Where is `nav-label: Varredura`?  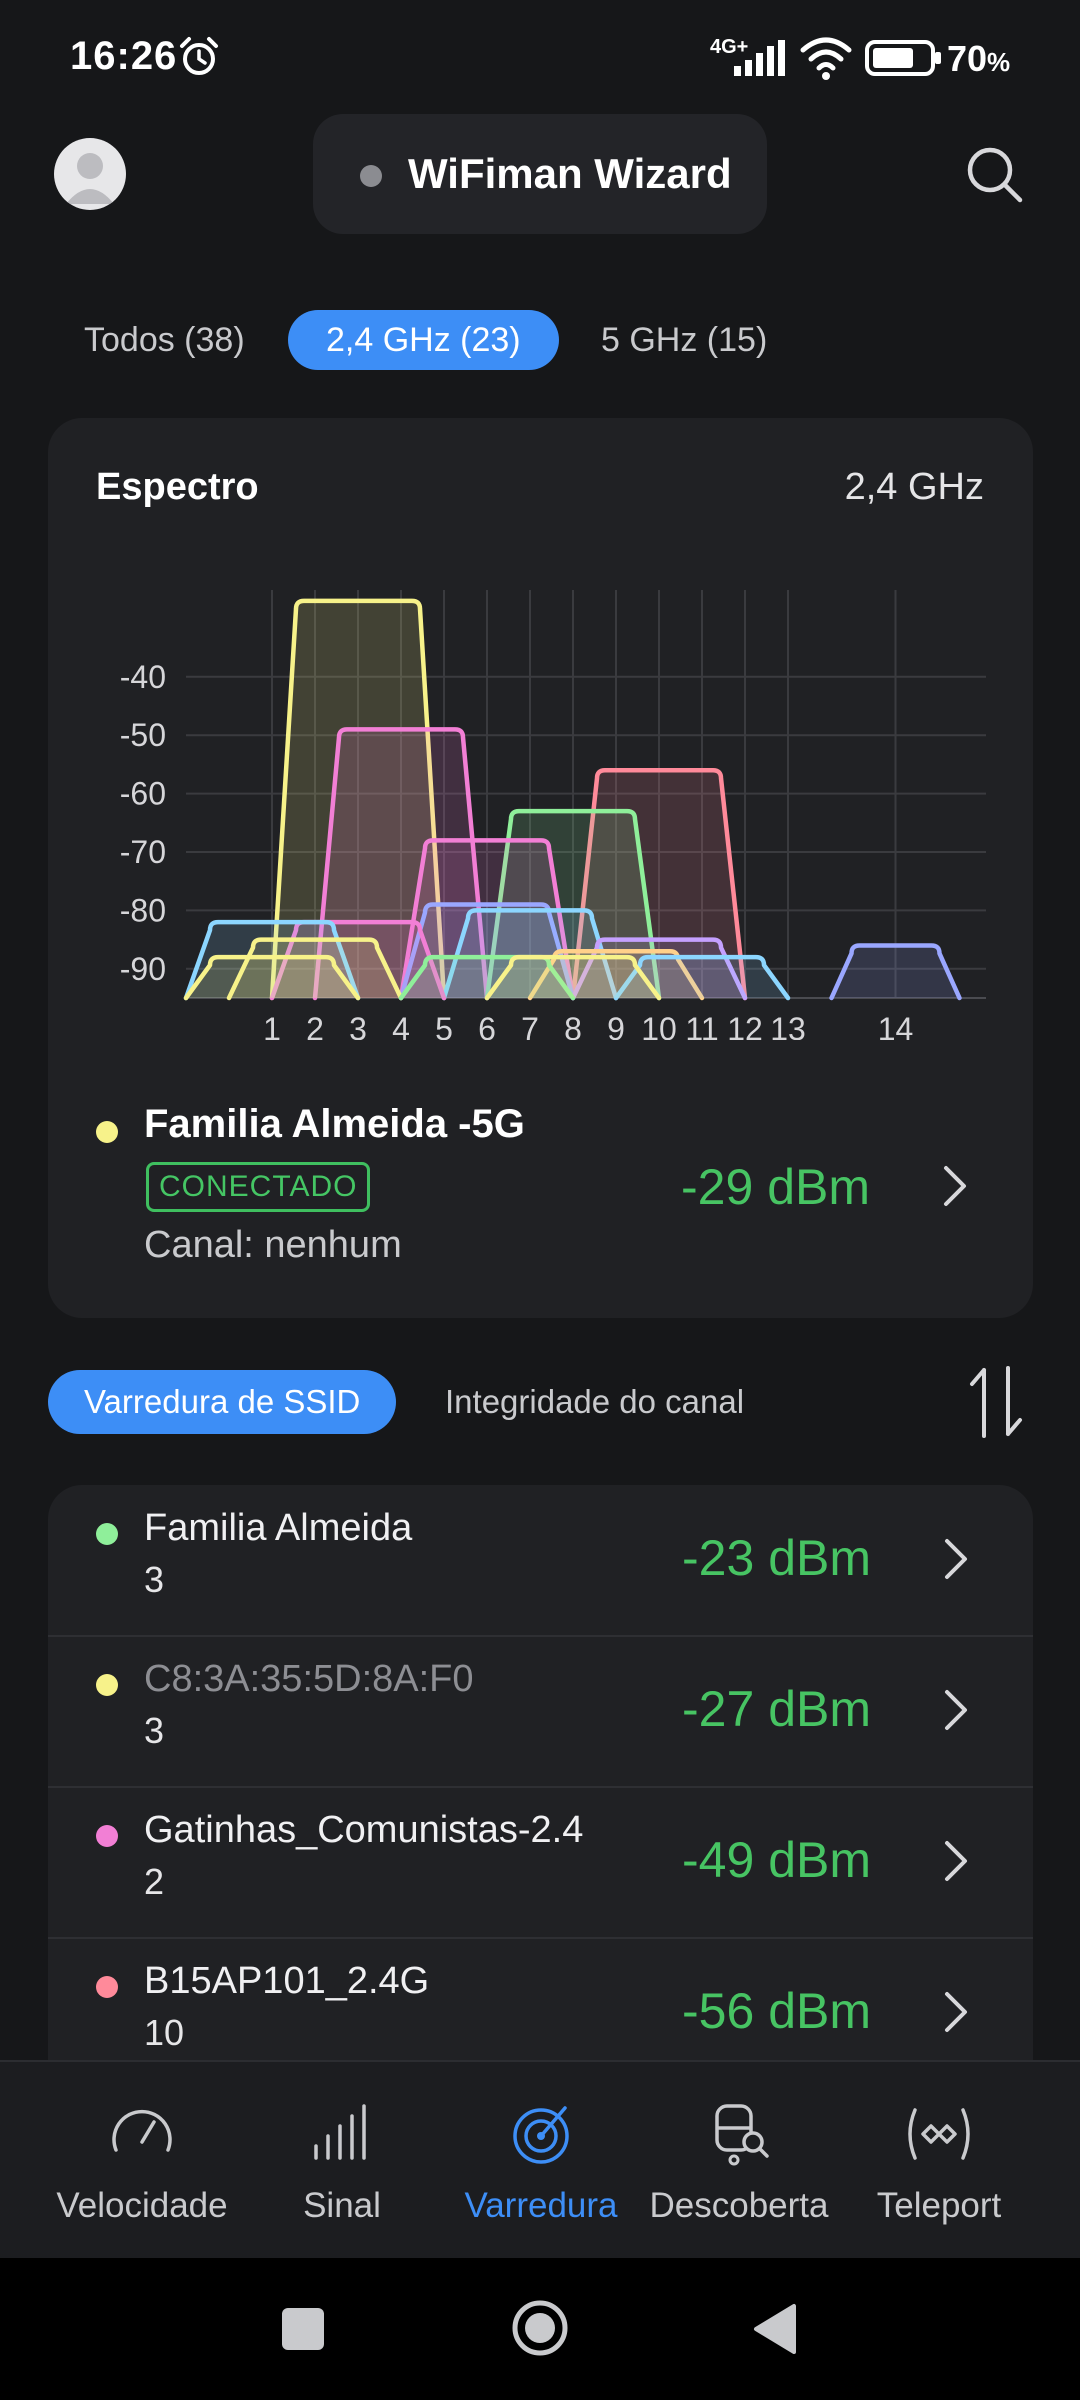 nav-label: Varredura is located at coordinates (541, 2205).